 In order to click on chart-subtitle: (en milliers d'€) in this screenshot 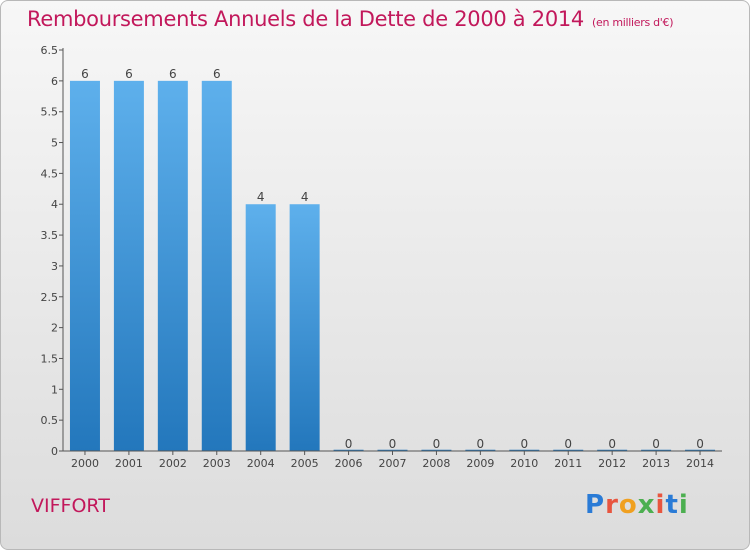, I will do `click(633, 22)`.